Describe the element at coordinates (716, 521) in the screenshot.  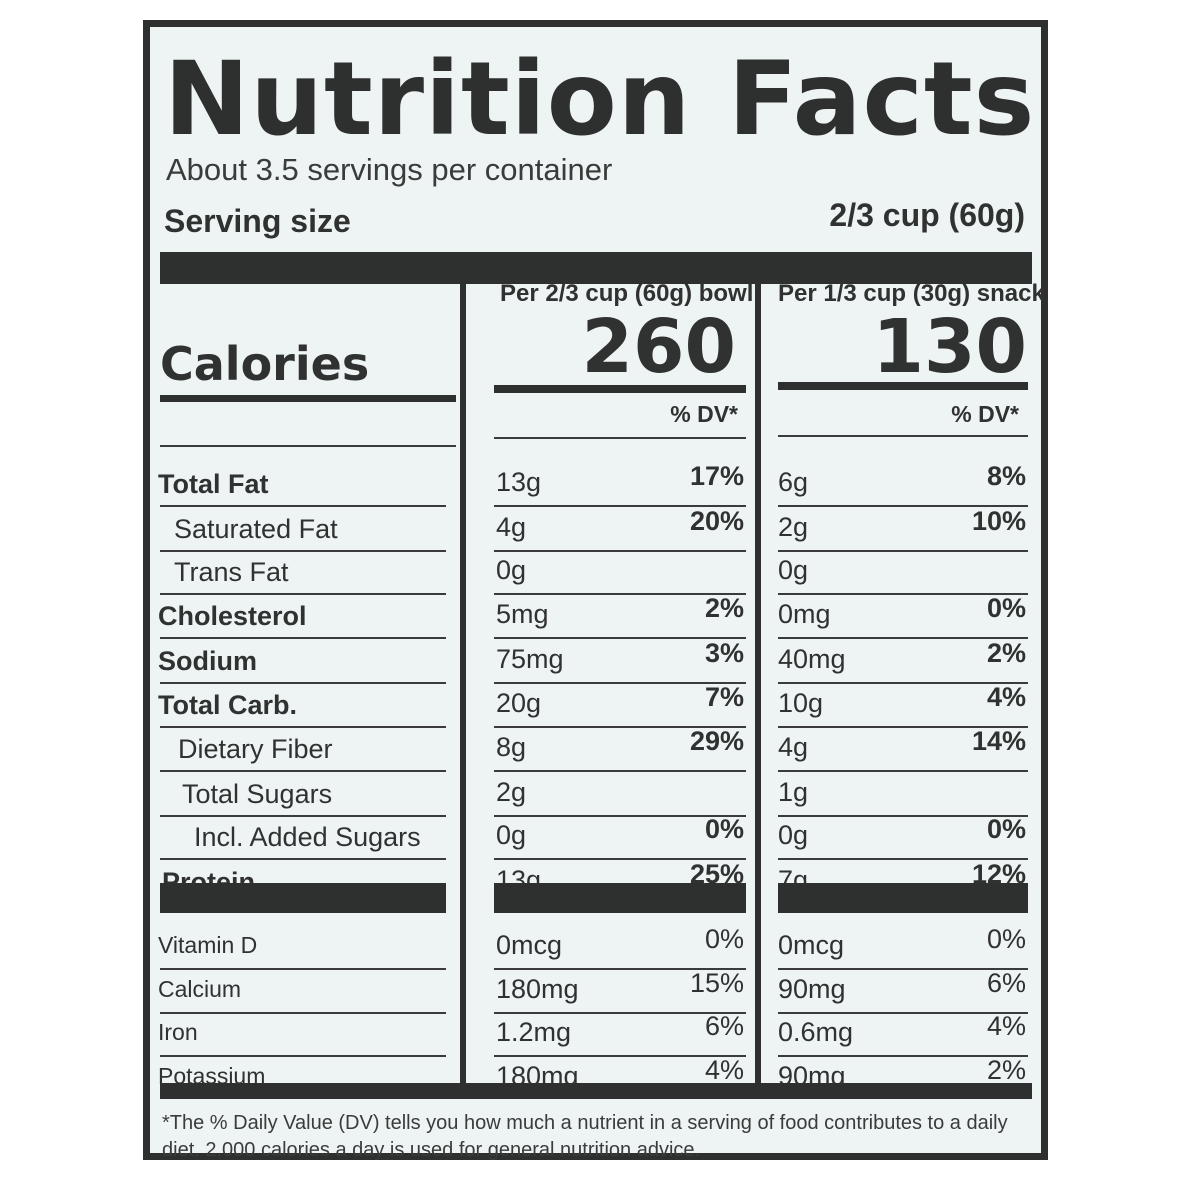
I see `bowl-daily-value: 20%` at that location.